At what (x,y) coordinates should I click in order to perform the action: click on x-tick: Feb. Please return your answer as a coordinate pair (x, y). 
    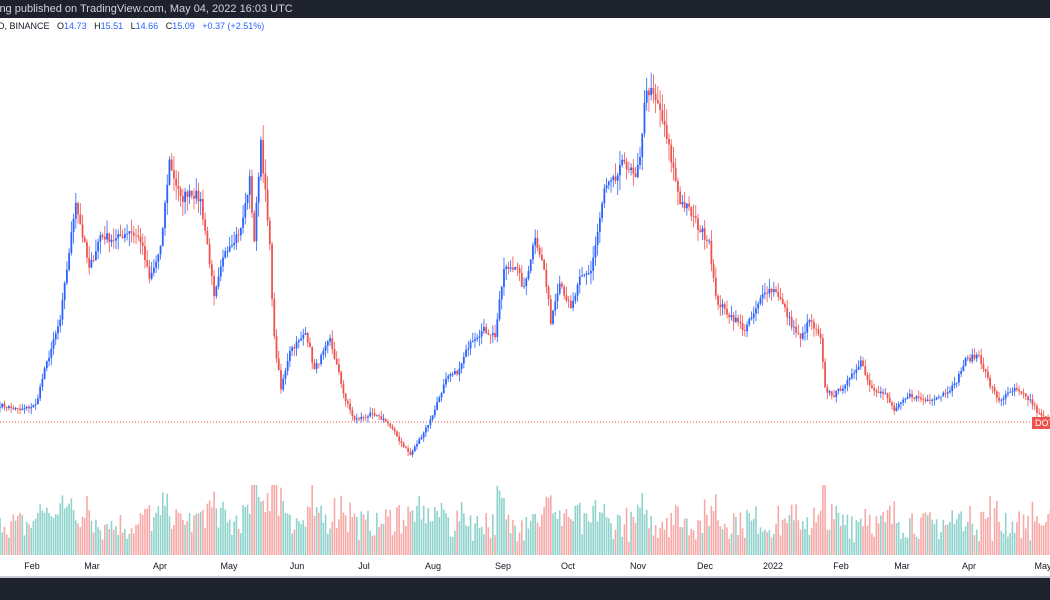
    Looking at the image, I should click on (841, 566).